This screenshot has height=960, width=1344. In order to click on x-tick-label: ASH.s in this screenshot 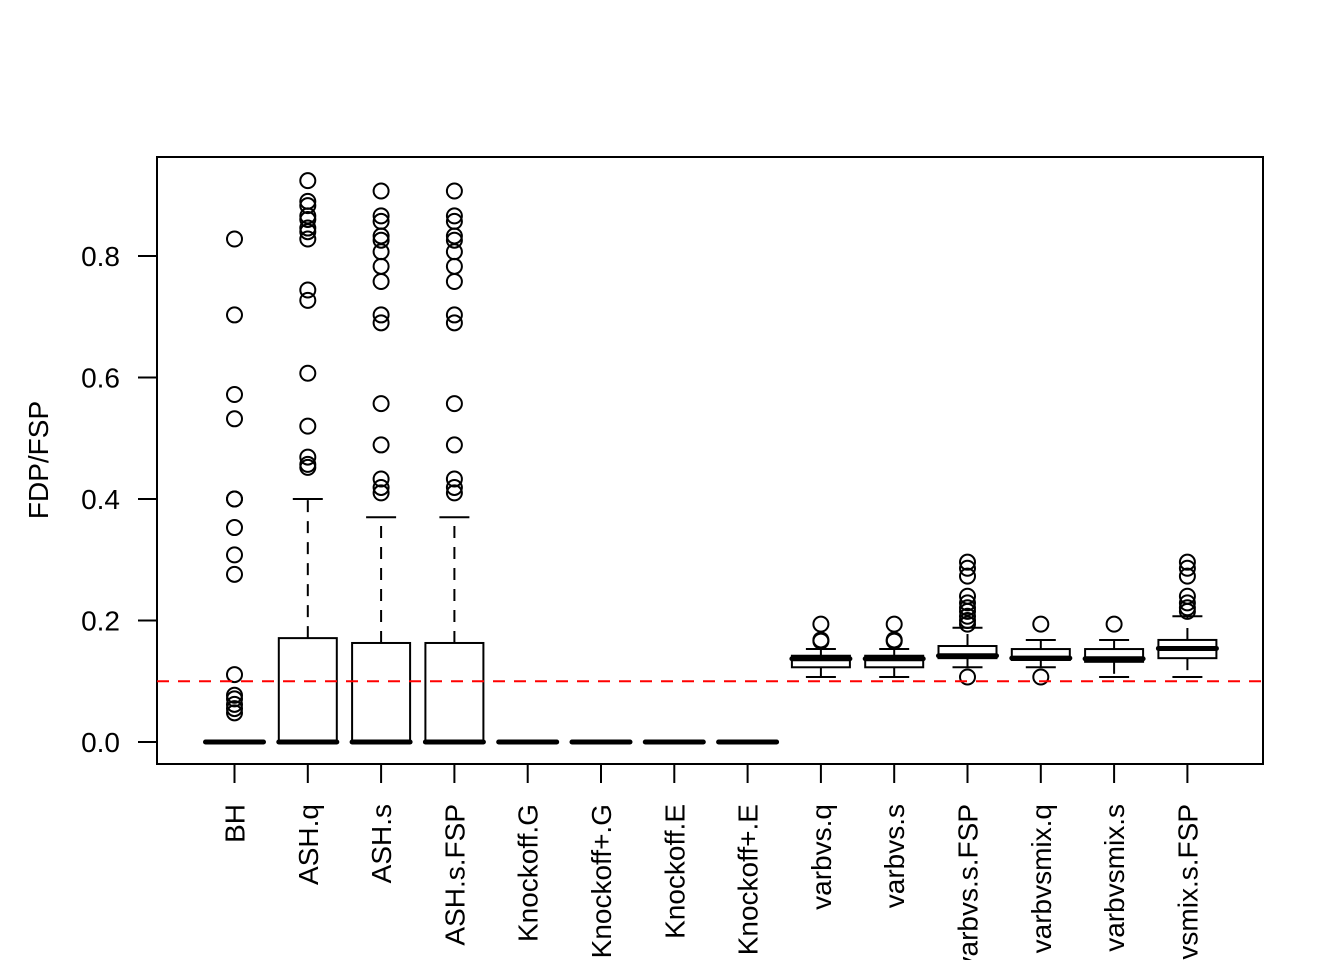, I will do `click(381, 843)`.